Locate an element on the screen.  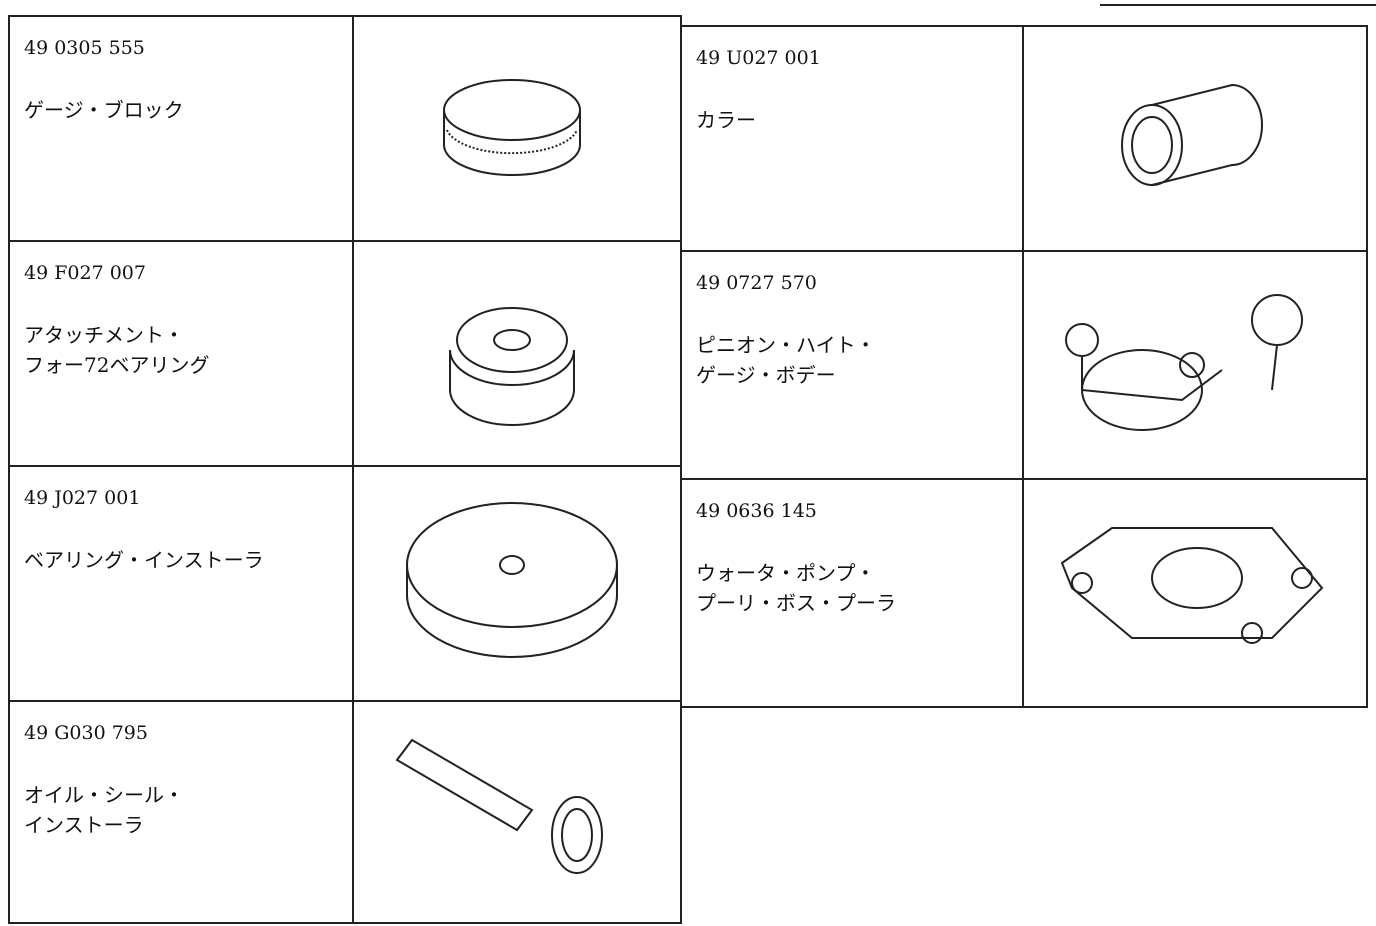
collar-image is located at coordinates (1192, 134).